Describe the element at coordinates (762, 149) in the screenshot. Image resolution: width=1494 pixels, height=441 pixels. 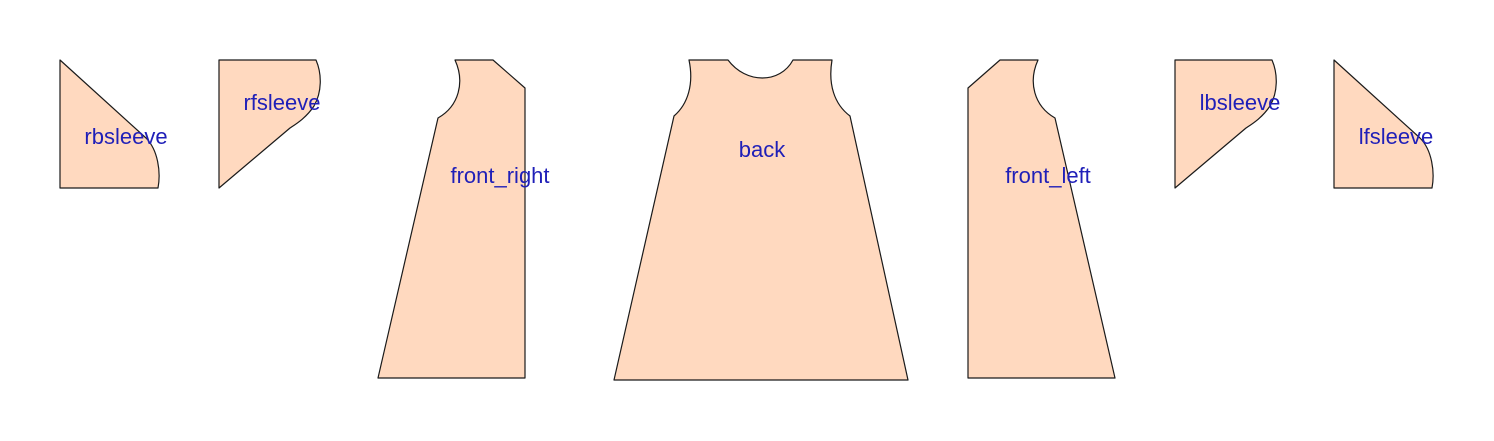
I see `back-label: back` at that location.